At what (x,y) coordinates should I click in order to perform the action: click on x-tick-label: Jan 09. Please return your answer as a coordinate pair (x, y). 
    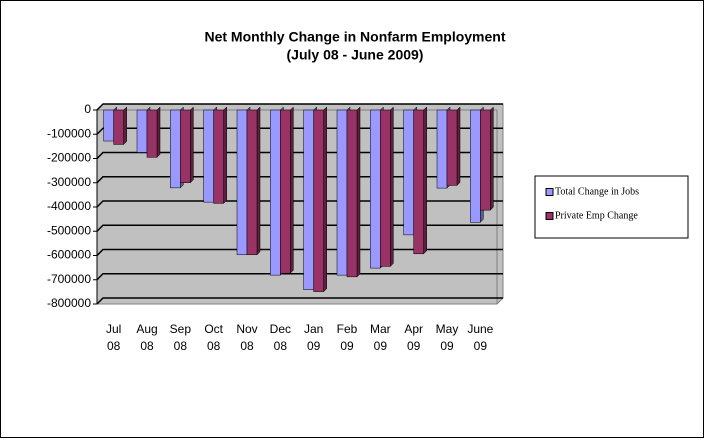
    Looking at the image, I should click on (313, 337).